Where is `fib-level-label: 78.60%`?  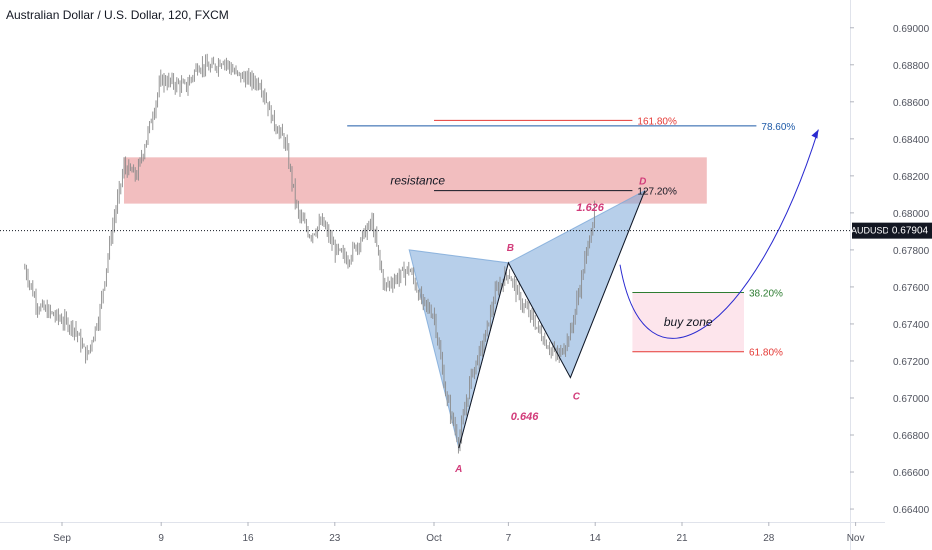 fib-level-label: 78.60% is located at coordinates (778, 127).